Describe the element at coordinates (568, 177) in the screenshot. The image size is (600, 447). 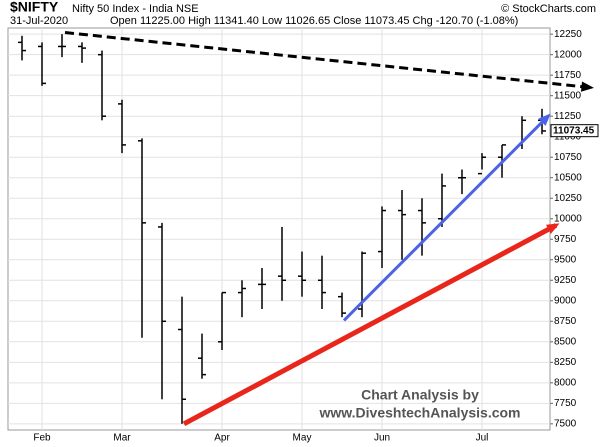
I see `y-tick-label: 10500` at that location.